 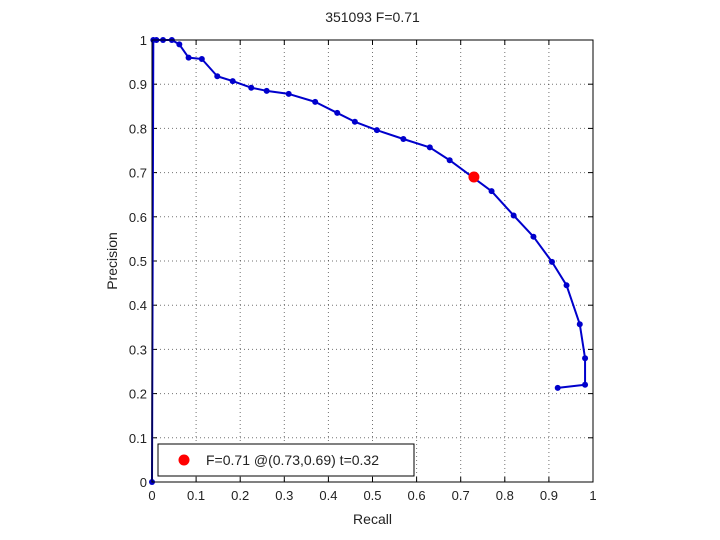 What do you see at coordinates (196, 495) in the screenshot?
I see `x-tick-label: 0.1` at bounding box center [196, 495].